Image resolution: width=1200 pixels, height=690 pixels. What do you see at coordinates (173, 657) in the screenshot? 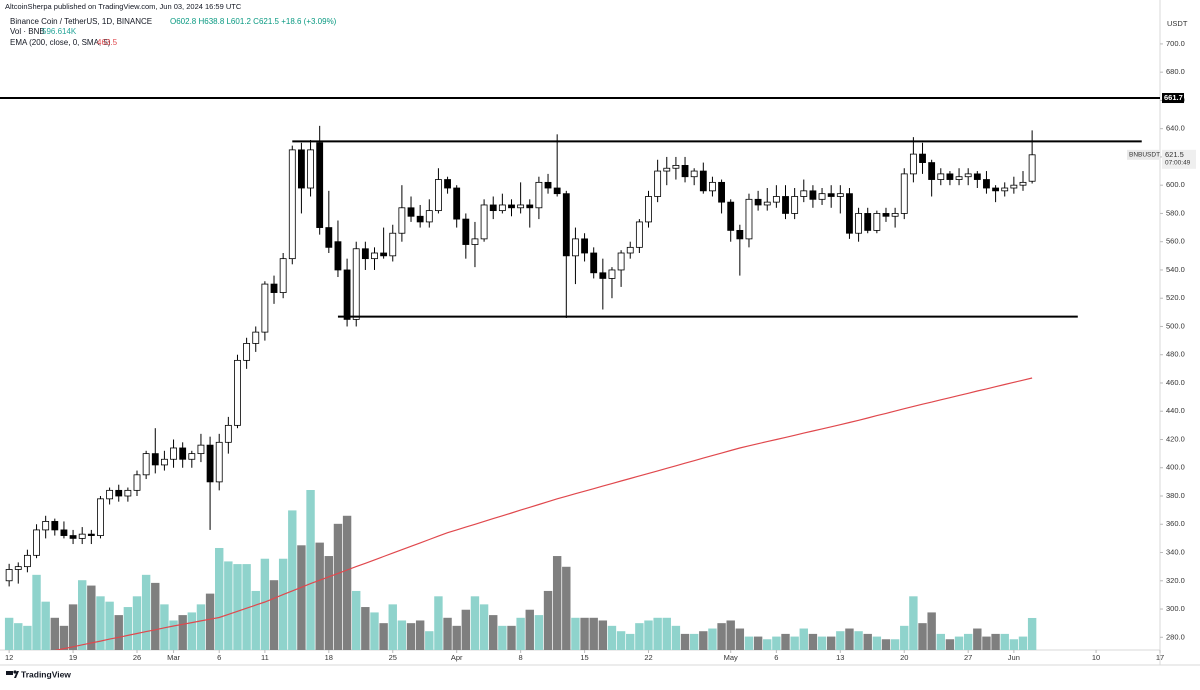
I see `x-tick-label: Mar` at bounding box center [173, 657].